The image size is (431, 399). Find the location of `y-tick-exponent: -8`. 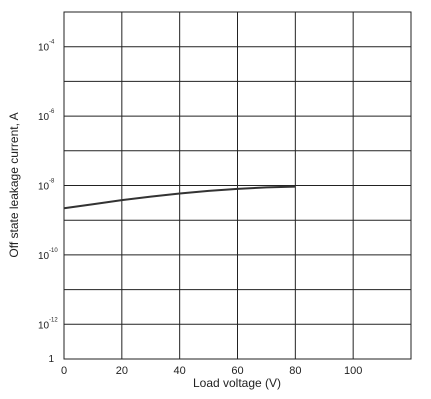

y-tick-exponent: -8 is located at coordinates (52, 182).